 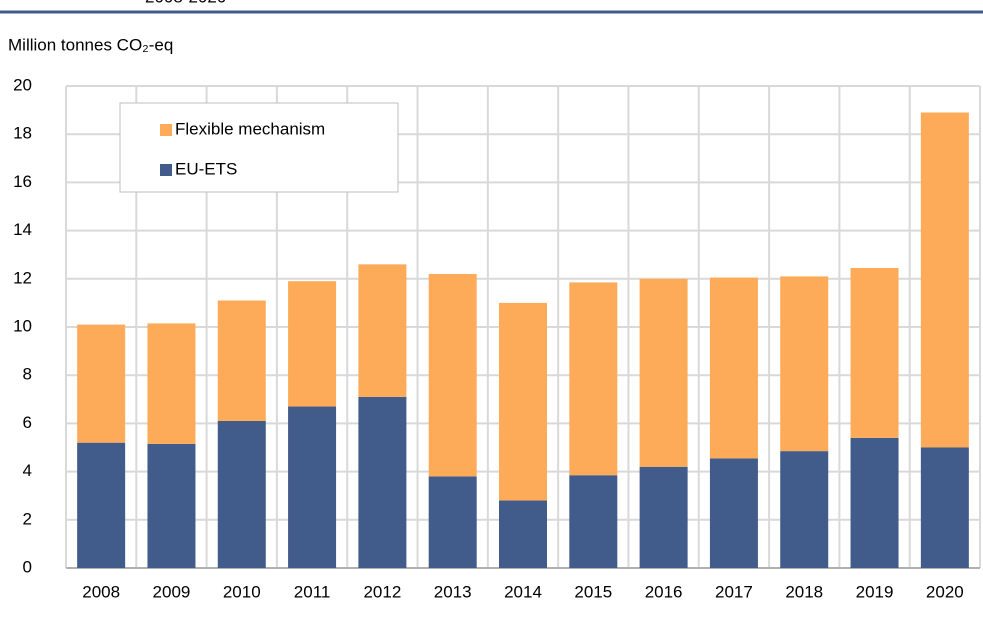 I want to click on legend-label: Flexible mechanism, so click(x=250, y=128).